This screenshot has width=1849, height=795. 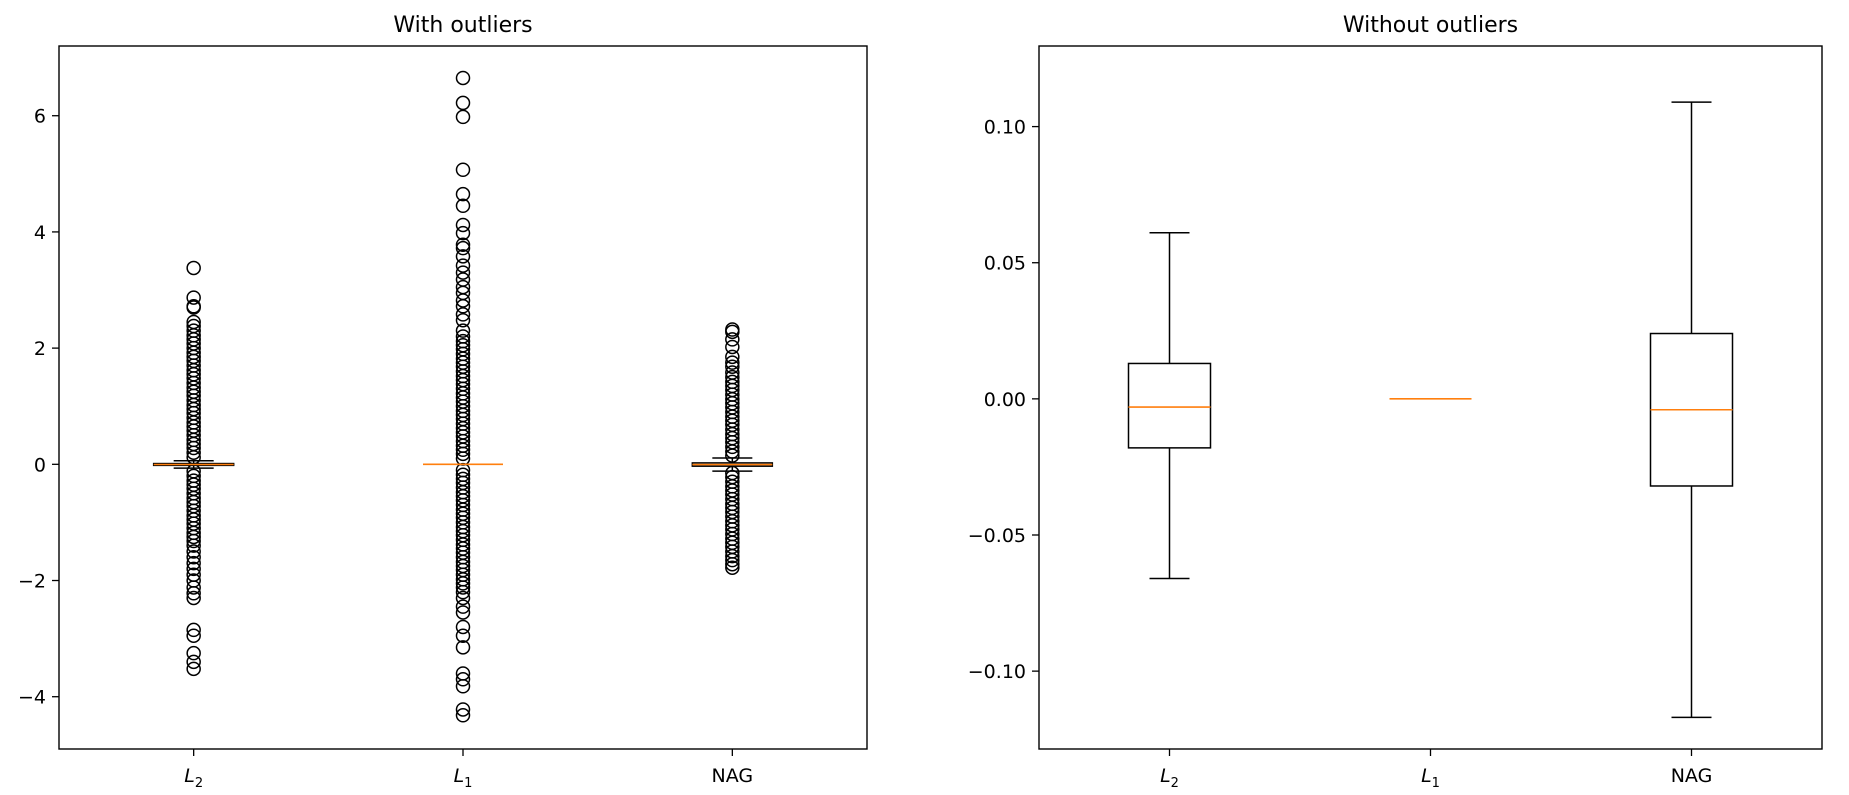 I want to click on box-iqr, so click(x=1169, y=405).